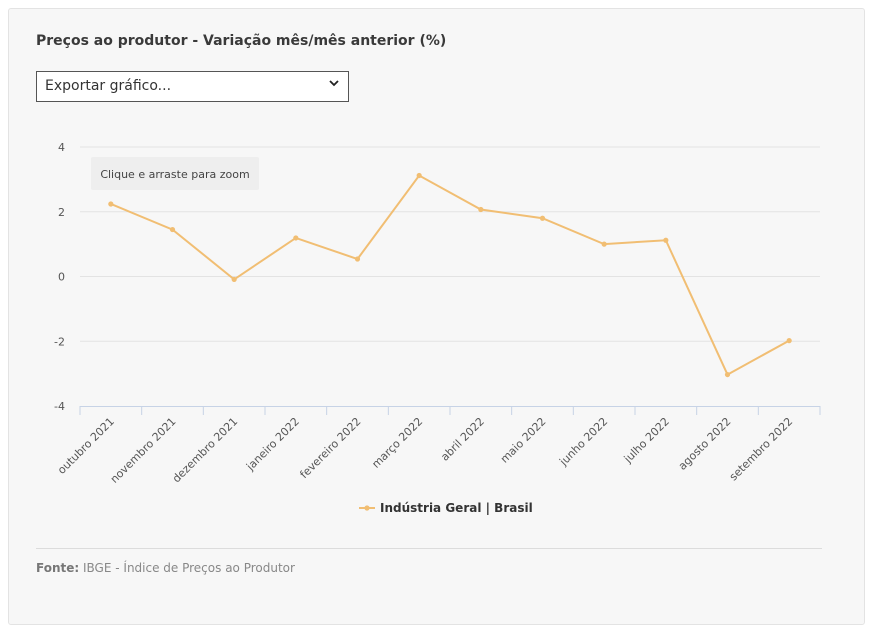  I want to click on y-tick-label: -2, so click(59, 341).